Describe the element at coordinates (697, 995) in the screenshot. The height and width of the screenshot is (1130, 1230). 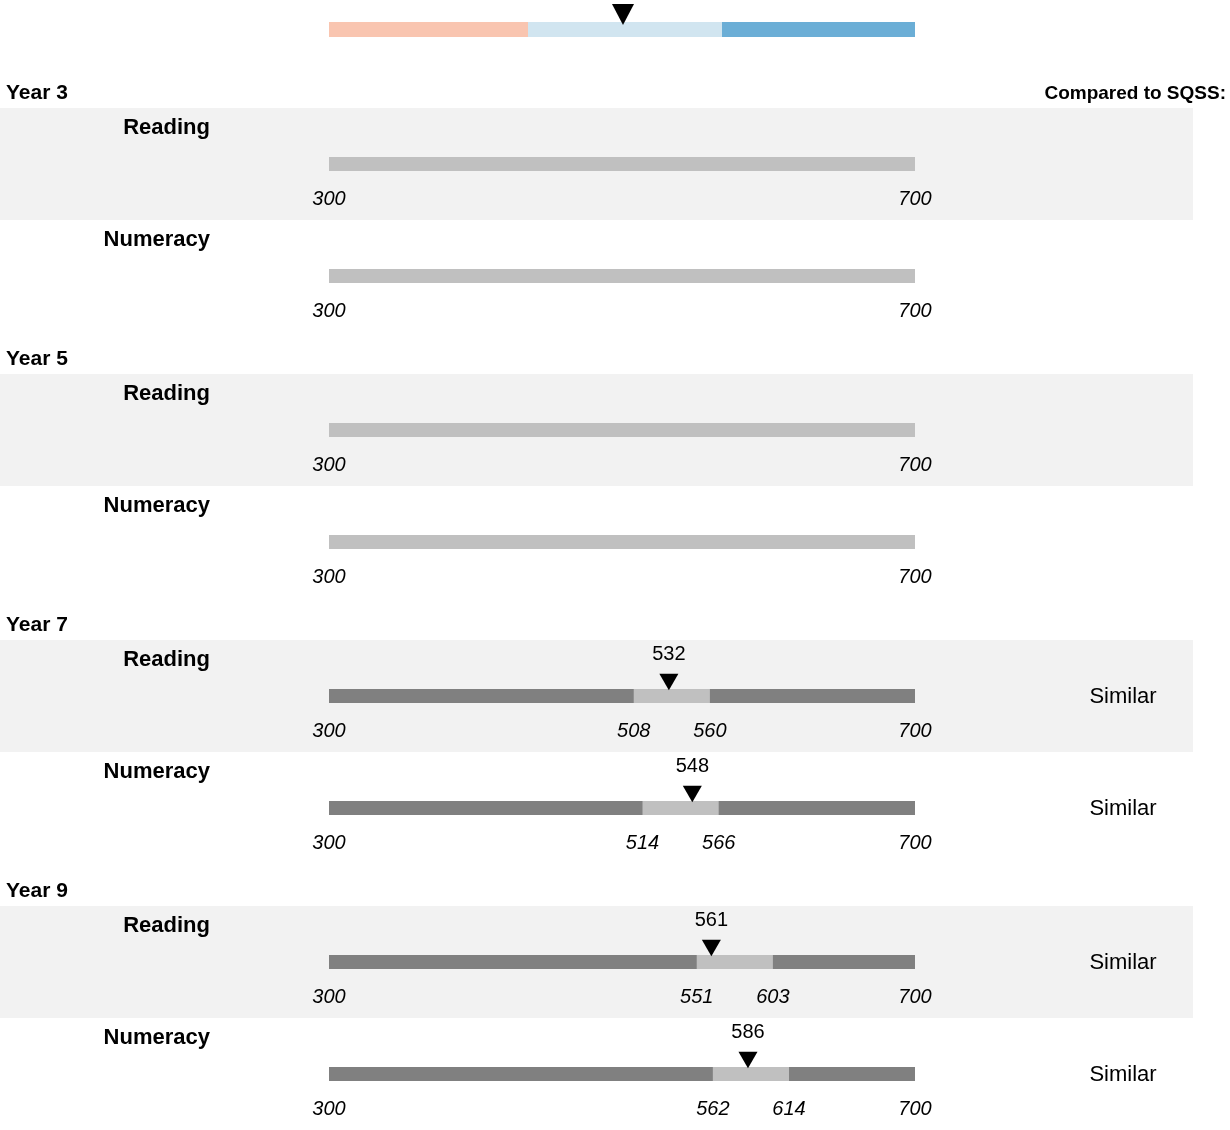
I see `x-tick-label: 551` at that location.